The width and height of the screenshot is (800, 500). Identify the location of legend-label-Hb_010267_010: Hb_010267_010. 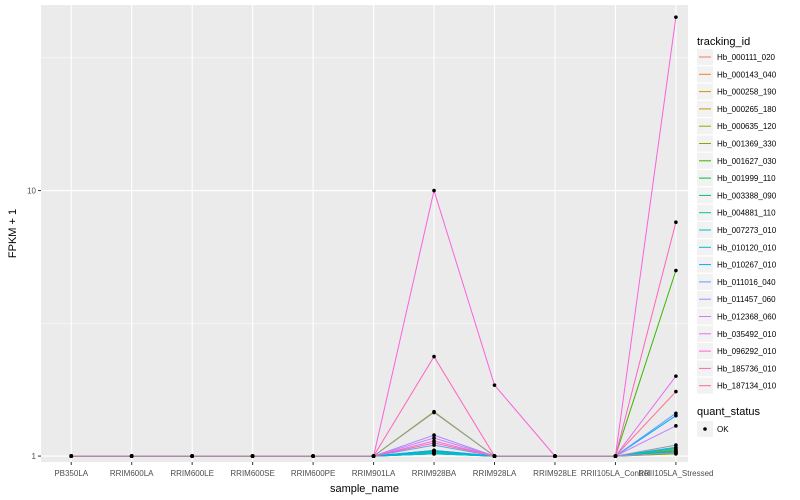
(747, 265).